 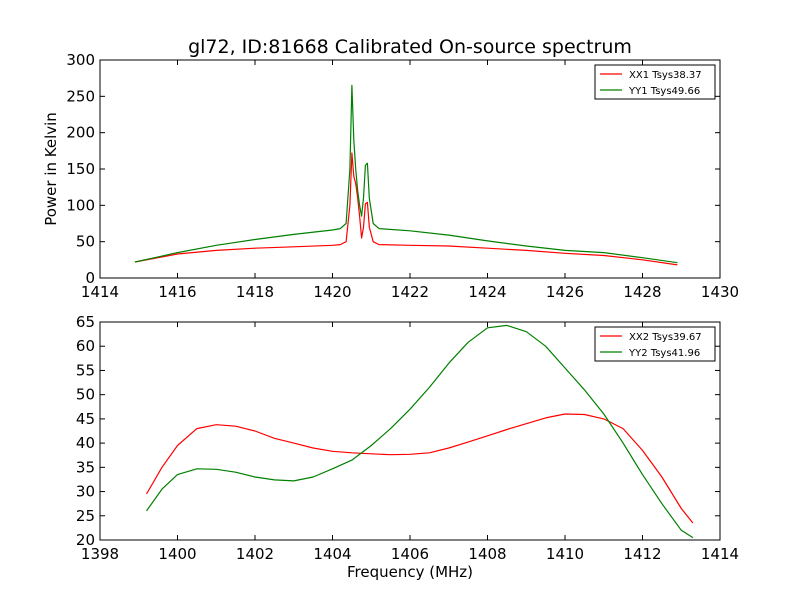 What do you see at coordinates (177, 554) in the screenshot?
I see `bottom-x-tick-label: 1400` at bounding box center [177, 554].